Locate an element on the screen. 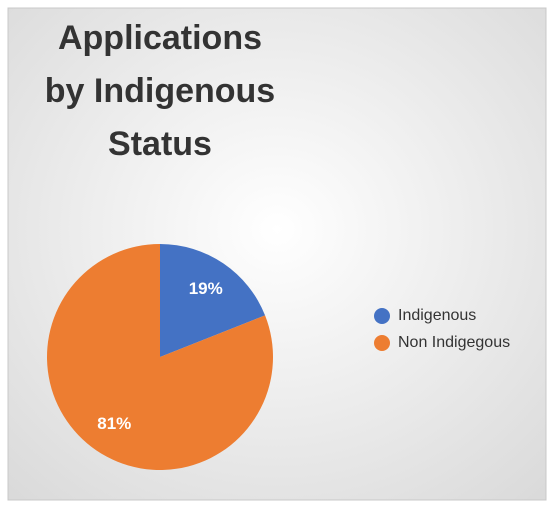 This screenshot has height=508, width=549. legend-label: Non Indigegous is located at coordinates (454, 342).